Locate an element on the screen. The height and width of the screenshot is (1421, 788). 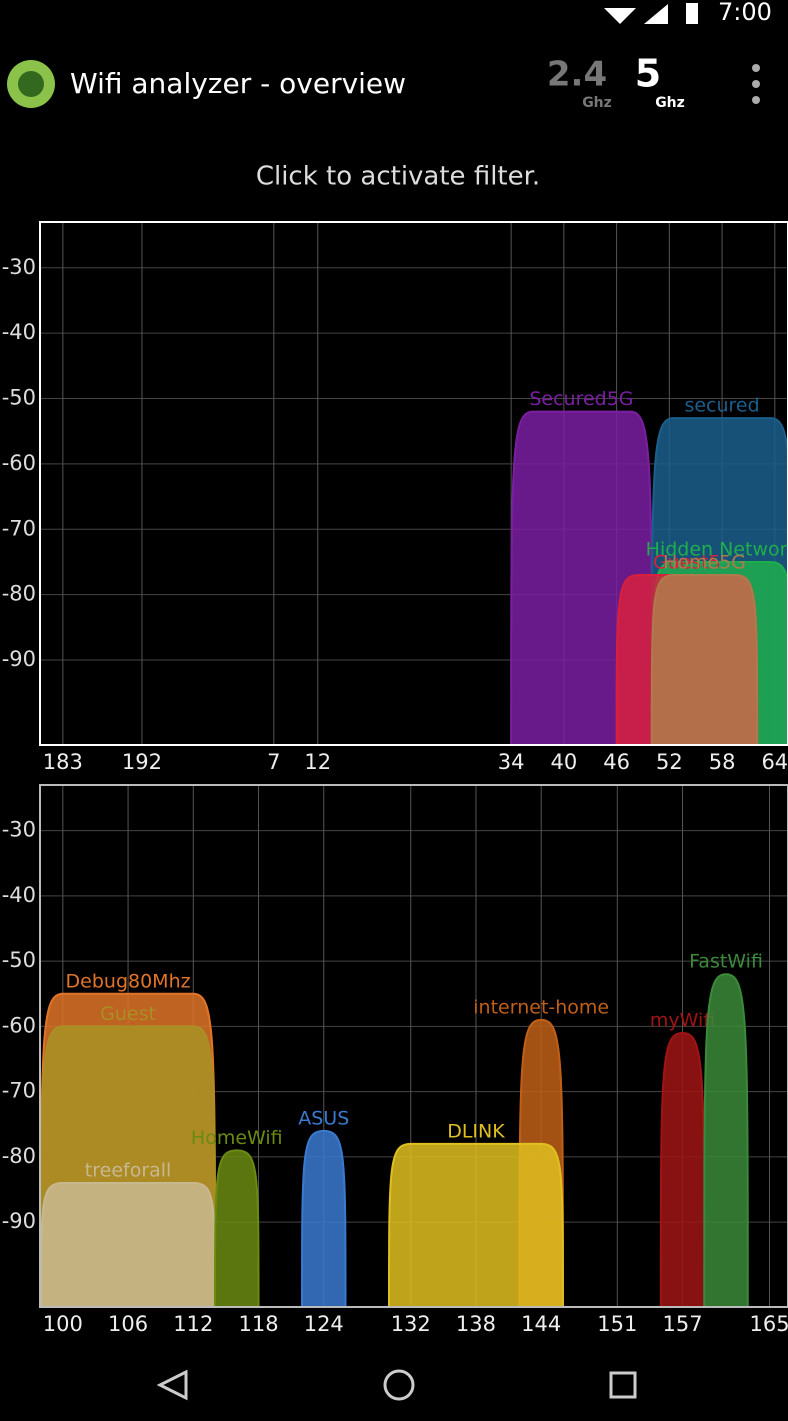
x-tick-label: 124 is located at coordinates (324, 1324).